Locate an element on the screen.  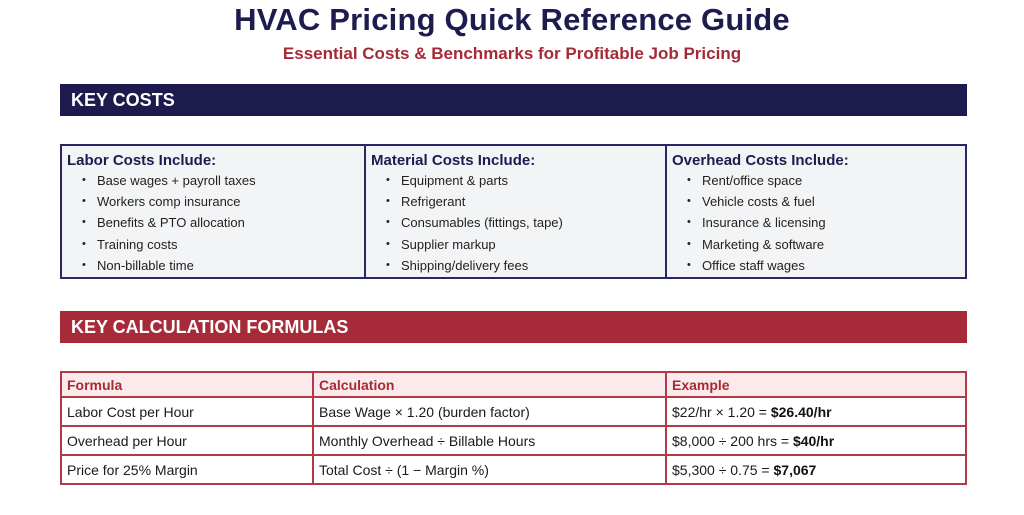
column-header-example: Example is located at coordinates (816, 384).